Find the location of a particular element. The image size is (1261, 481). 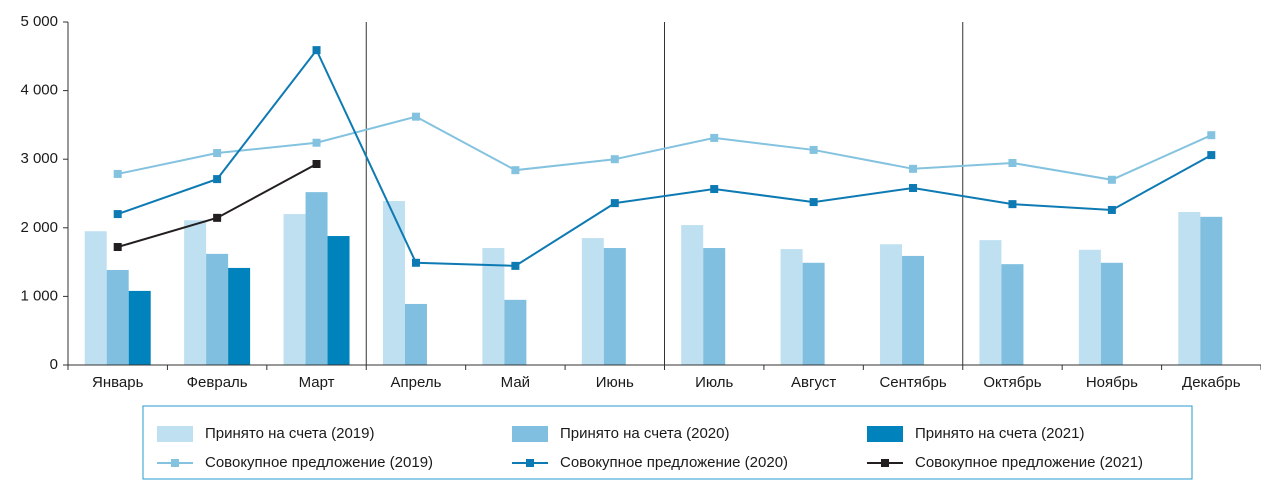

x-tick-label: Сентябрь is located at coordinates (912, 382).